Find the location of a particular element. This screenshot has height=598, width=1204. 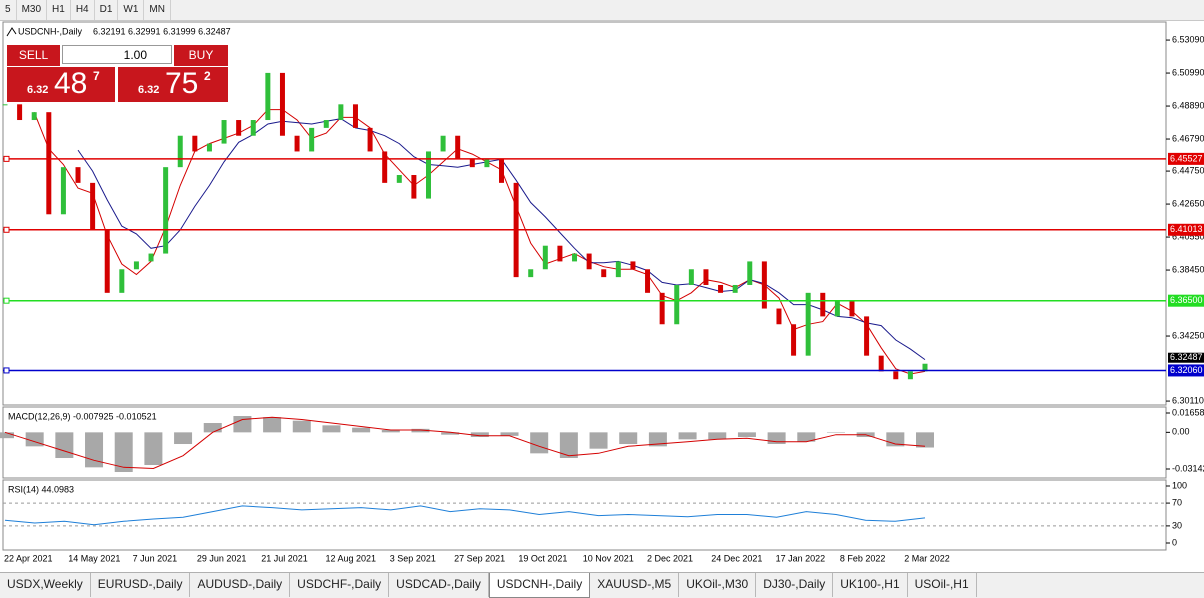

chart-tab: EURUSD-,Daily is located at coordinates (141, 585).